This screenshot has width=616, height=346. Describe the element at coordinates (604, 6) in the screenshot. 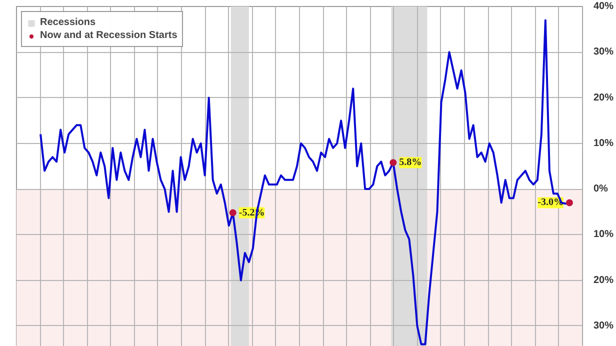

I see `y-tick-label: 40%` at that location.